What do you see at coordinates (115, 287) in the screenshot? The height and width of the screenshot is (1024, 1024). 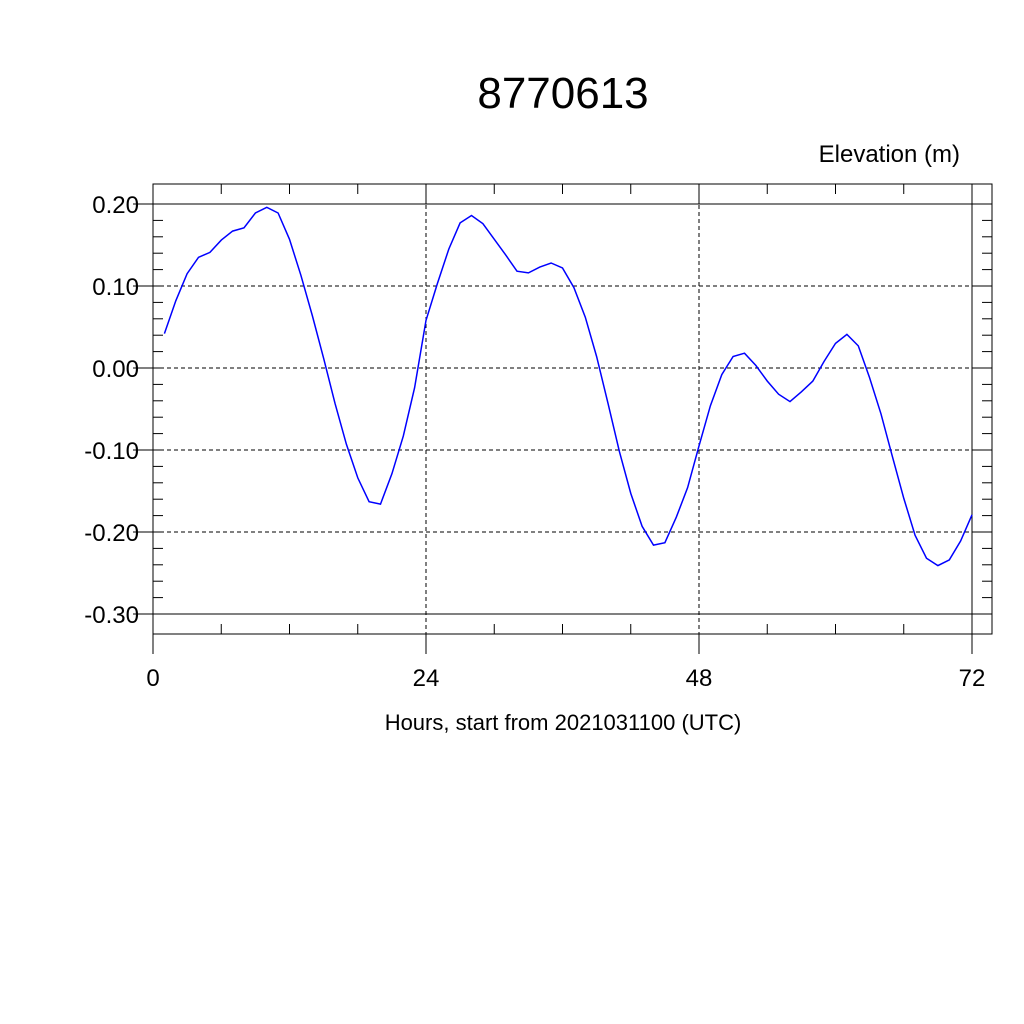 I see `y-tick-label: 0.10` at bounding box center [115, 287].